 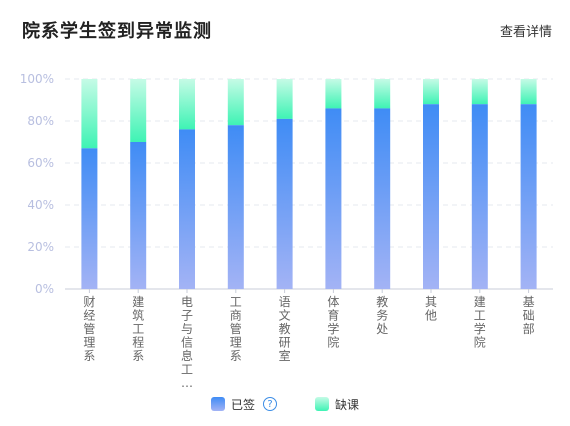 What do you see at coordinates (40, 247) in the screenshot?
I see `y-tick-label: 20%` at bounding box center [40, 247].